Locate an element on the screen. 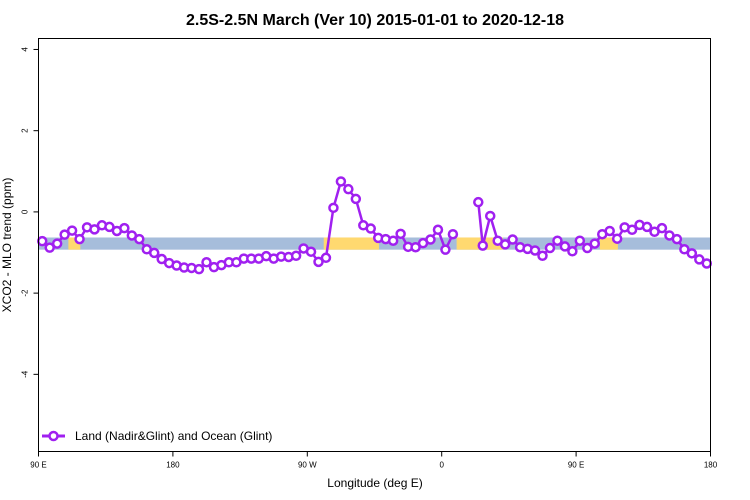  y-tick-label: -4 is located at coordinates (25, 374).